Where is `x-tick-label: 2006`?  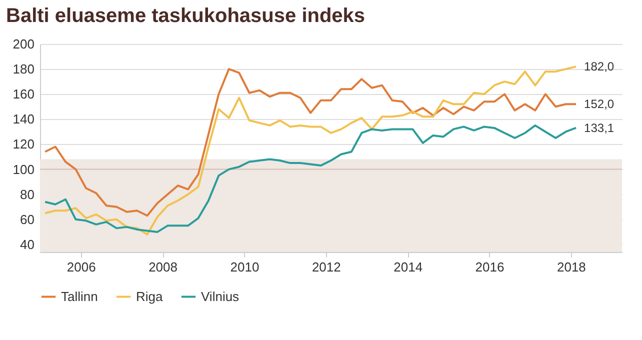
x-tick-label: 2006 is located at coordinates (81, 267).